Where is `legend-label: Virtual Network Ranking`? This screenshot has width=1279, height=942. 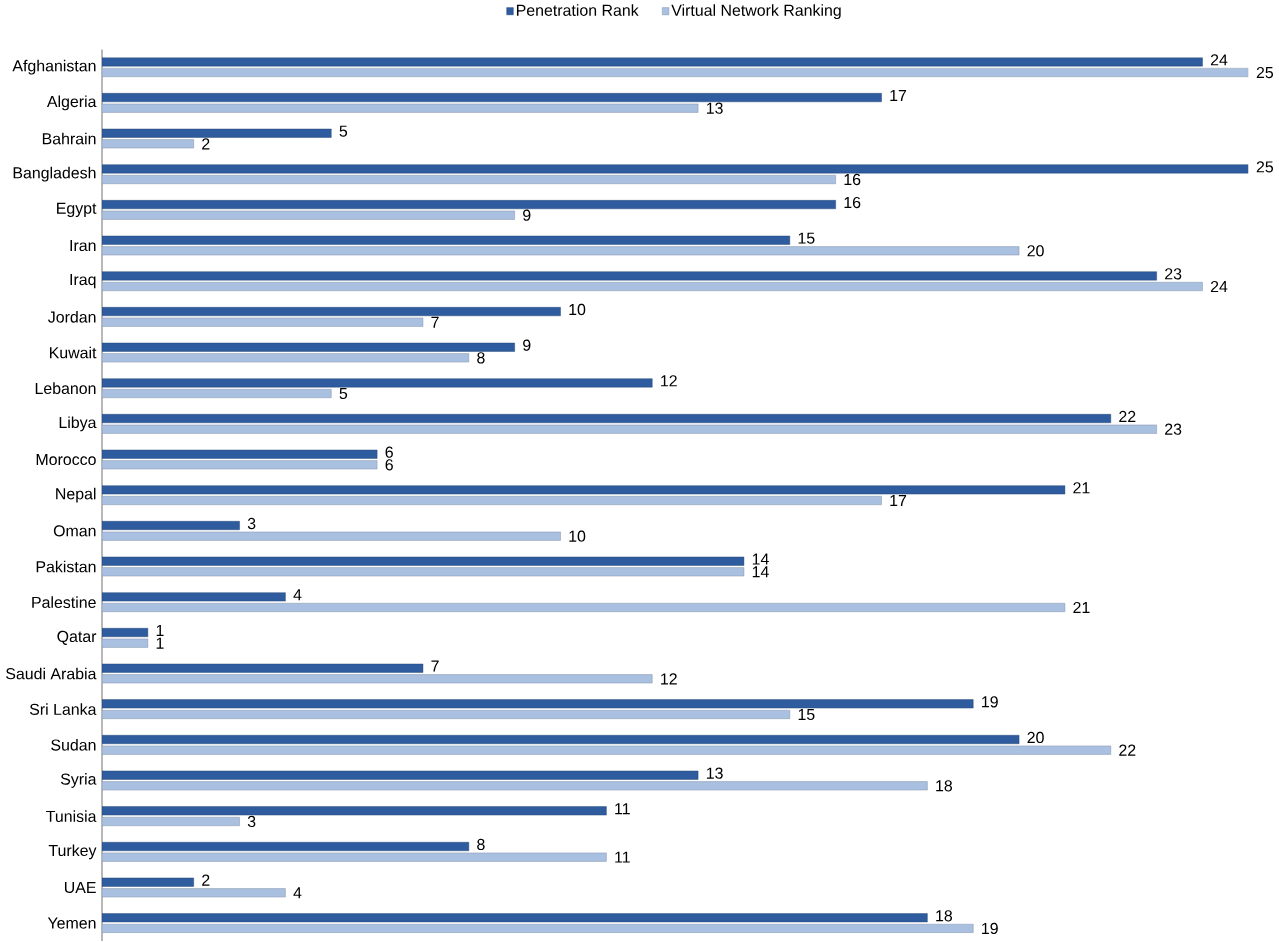
legend-label: Virtual Network Ranking is located at coordinates (756, 12).